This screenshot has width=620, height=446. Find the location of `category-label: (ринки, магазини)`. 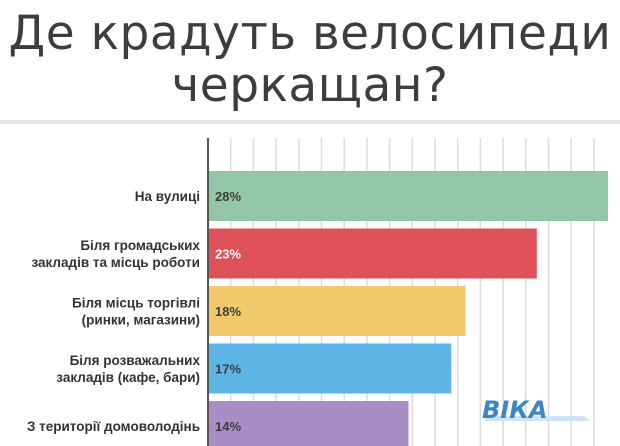

category-label: (ринки, магазини) is located at coordinates (141, 320).